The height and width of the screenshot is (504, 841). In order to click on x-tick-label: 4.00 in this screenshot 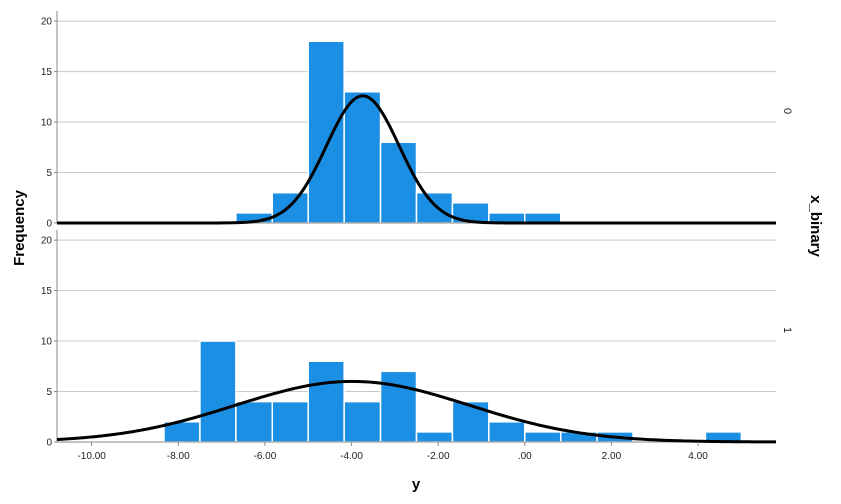, I will do `click(698, 456)`.